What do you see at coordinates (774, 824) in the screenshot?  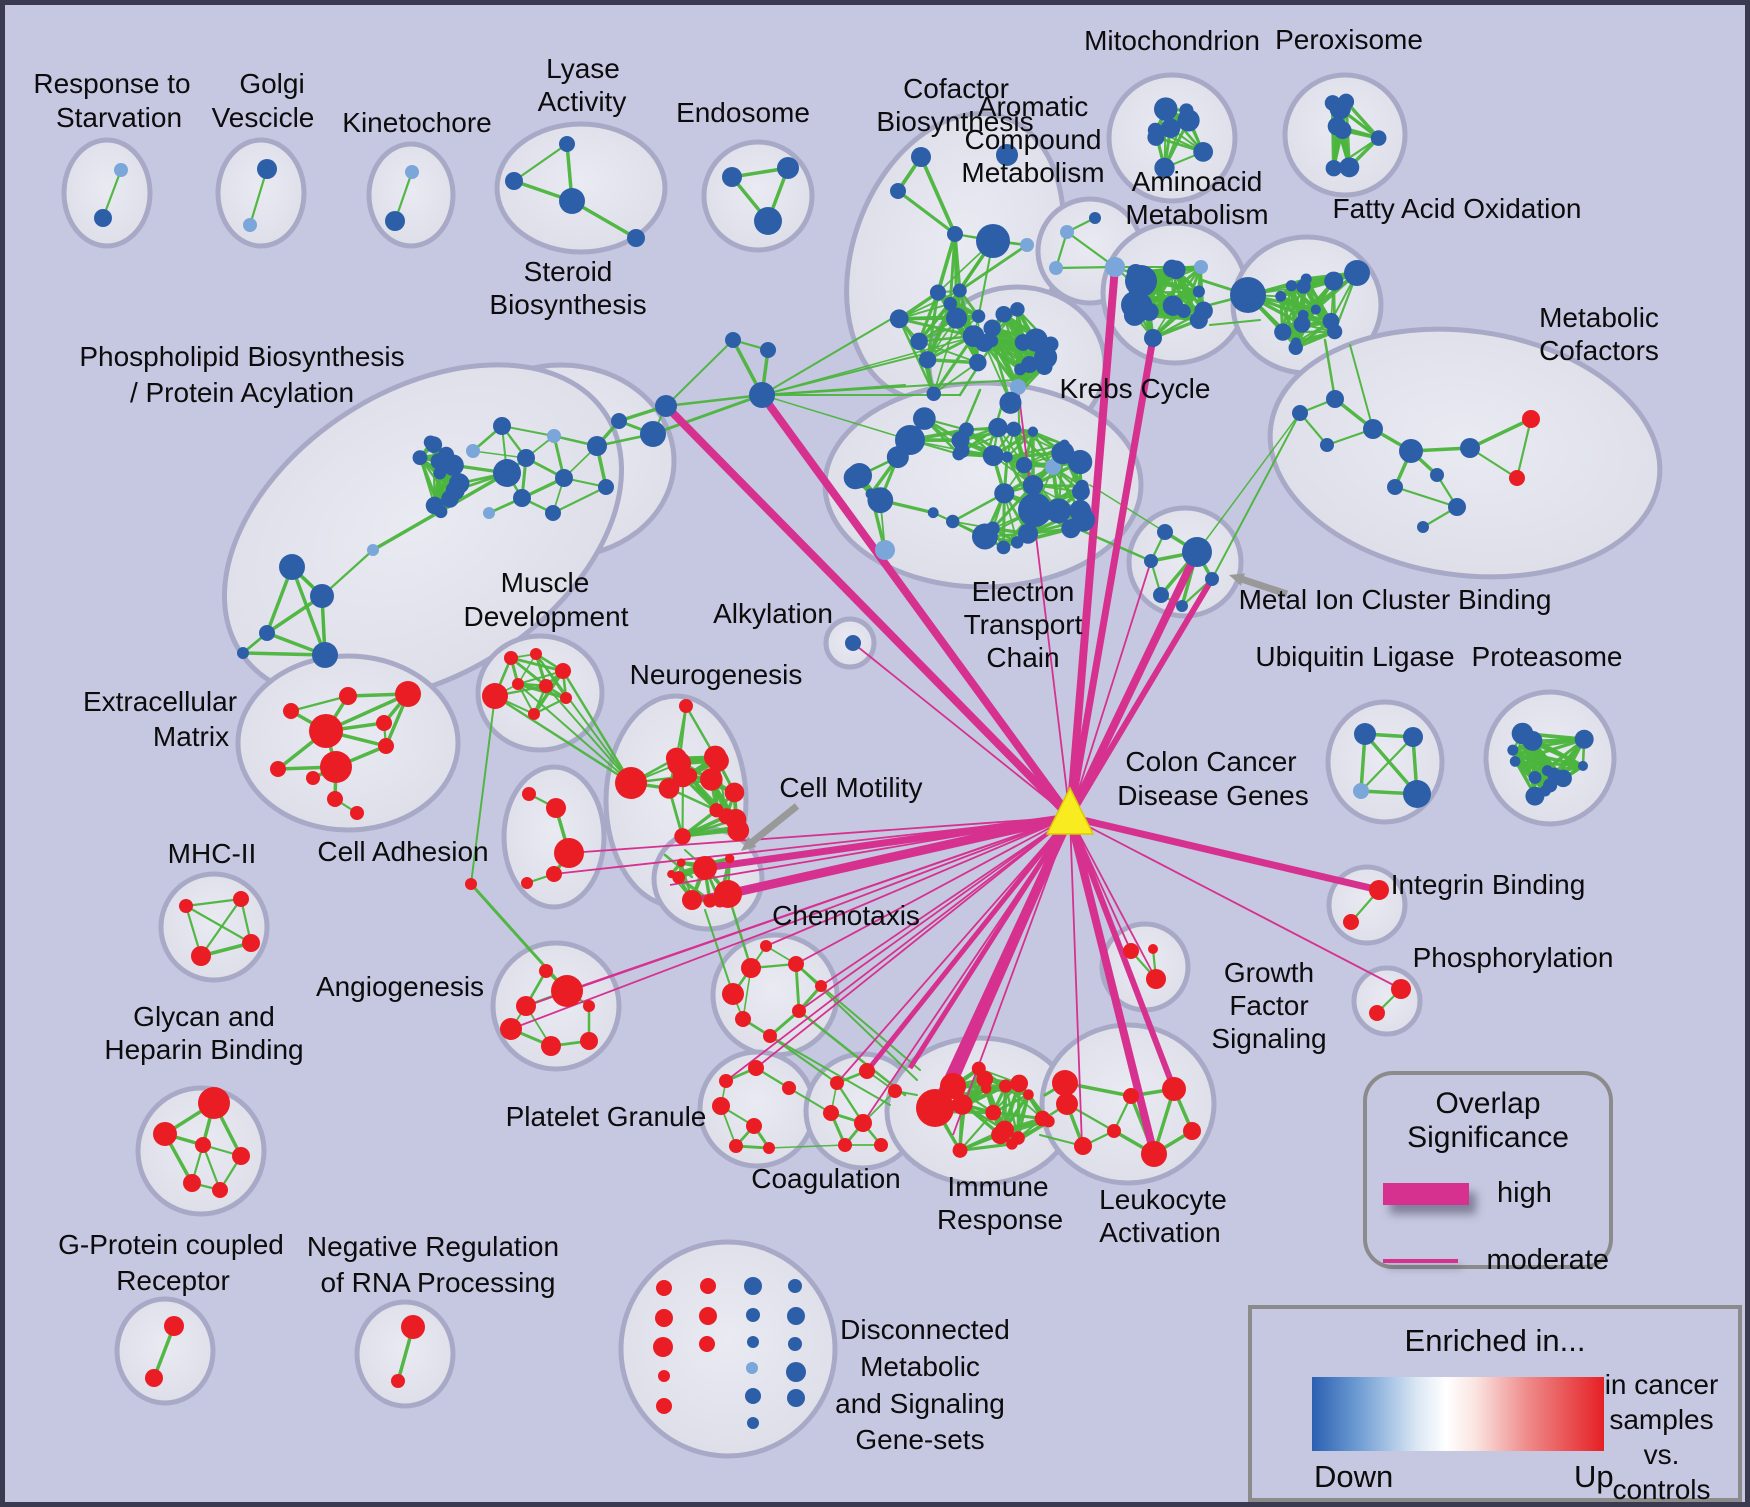 I see `cell-motility-arrow` at bounding box center [774, 824].